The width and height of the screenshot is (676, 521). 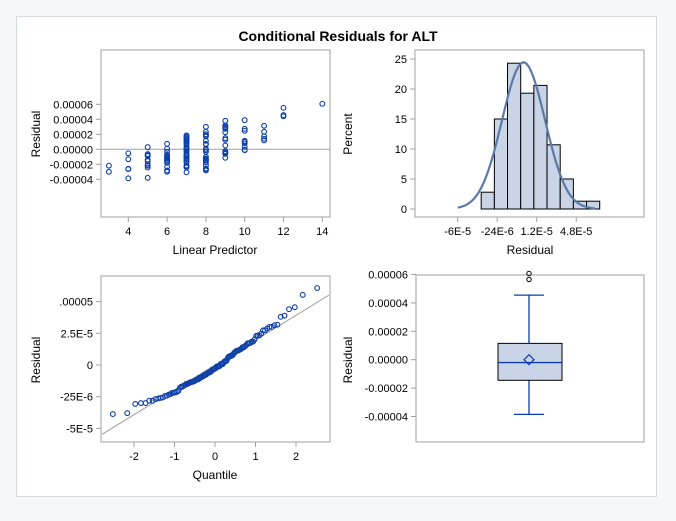 What do you see at coordinates (215, 133) in the screenshot?
I see `predictor-plot-frame` at bounding box center [215, 133].